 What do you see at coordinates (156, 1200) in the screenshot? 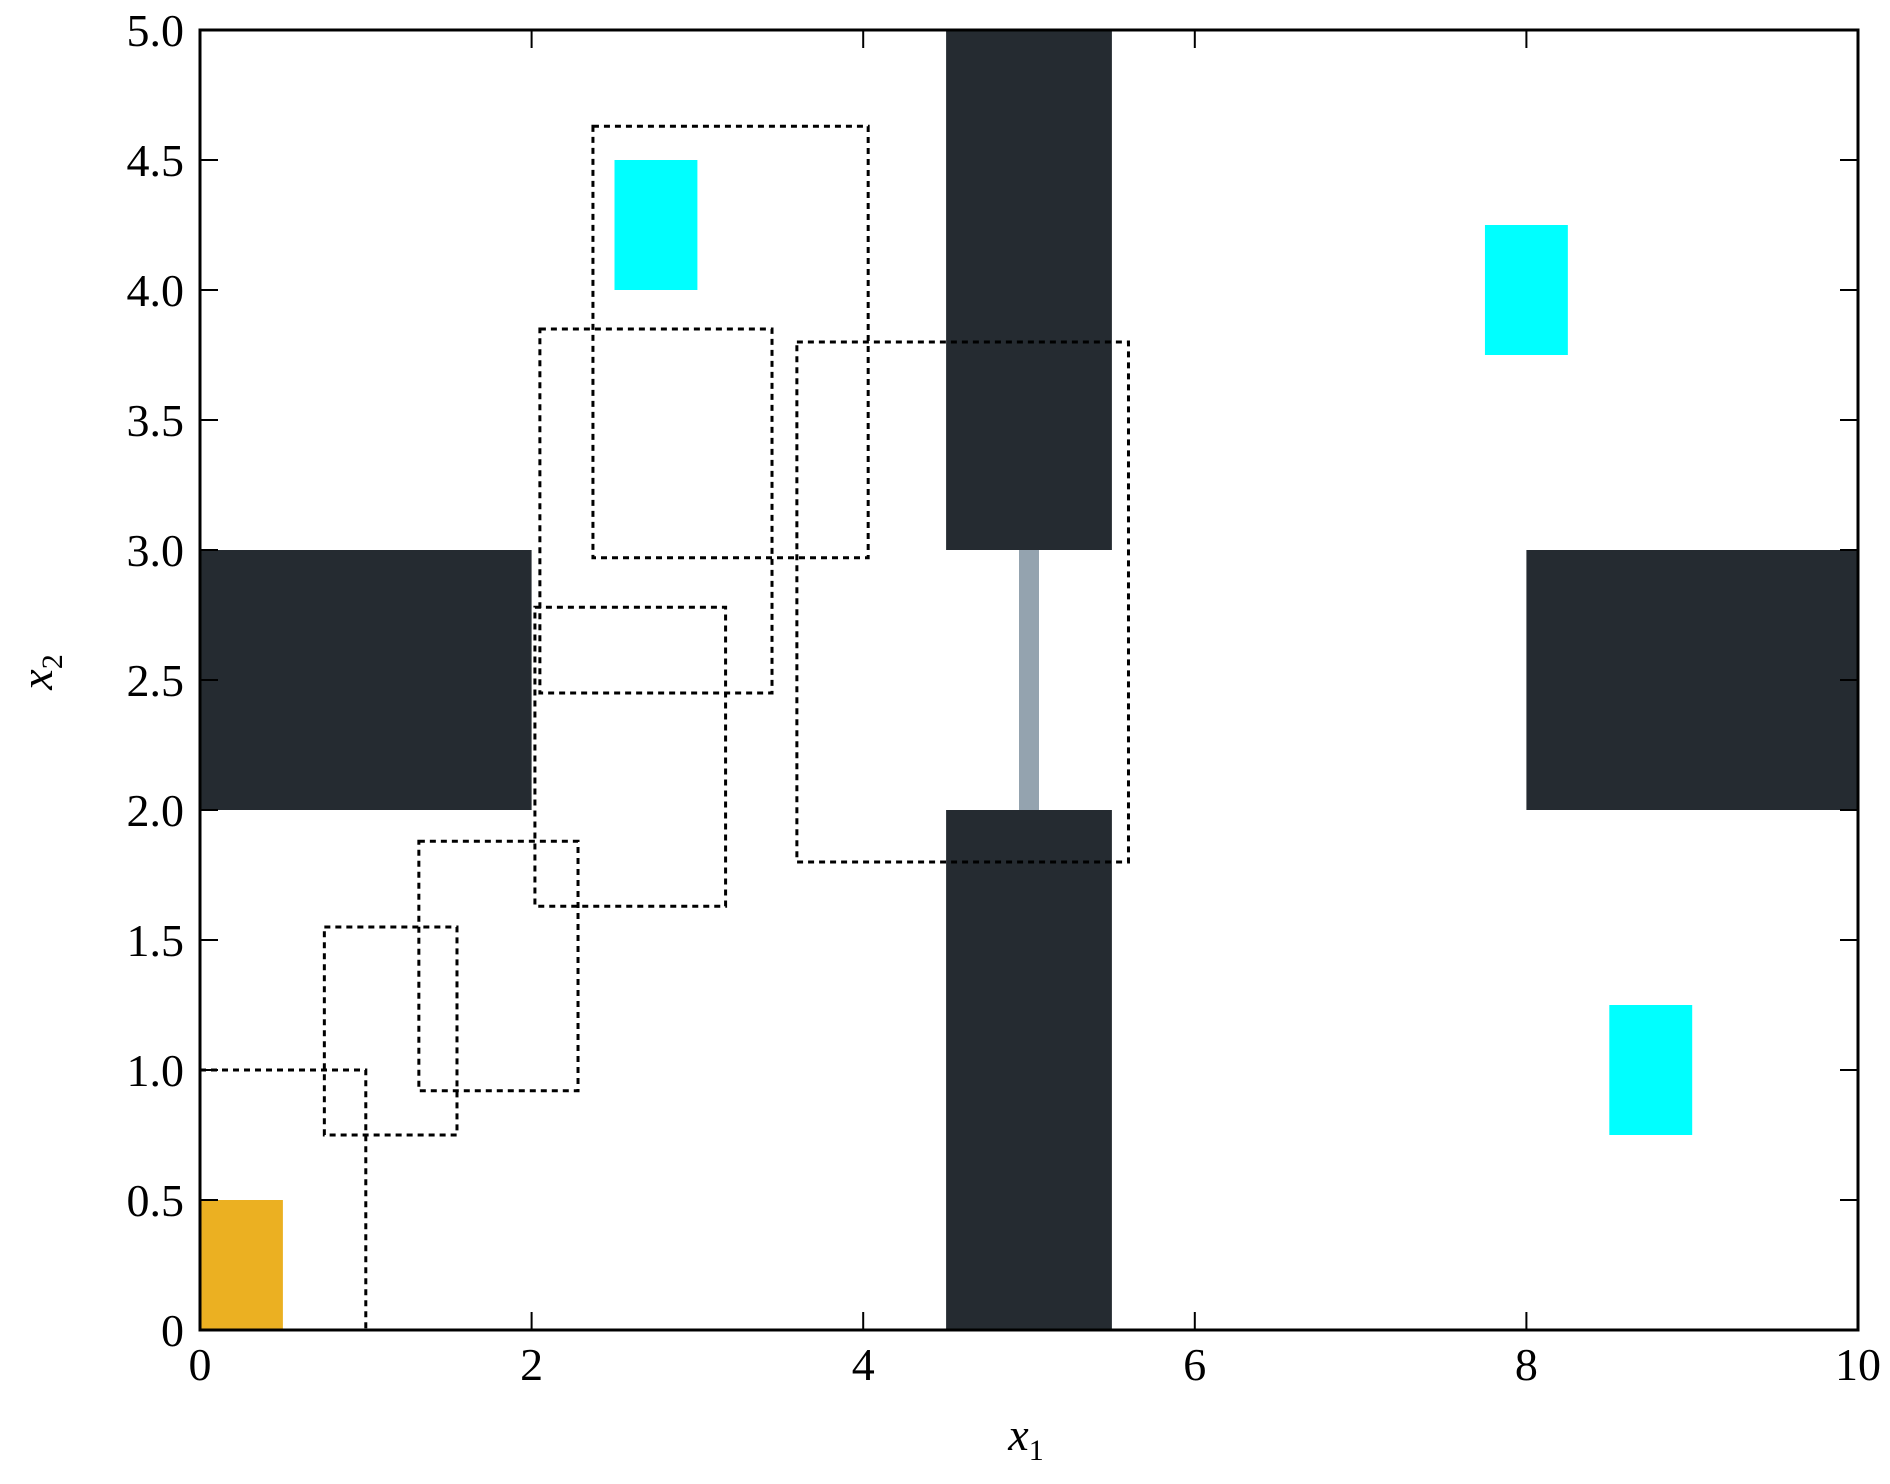
I see `y-tick-label-1: 0.5` at bounding box center [156, 1200].